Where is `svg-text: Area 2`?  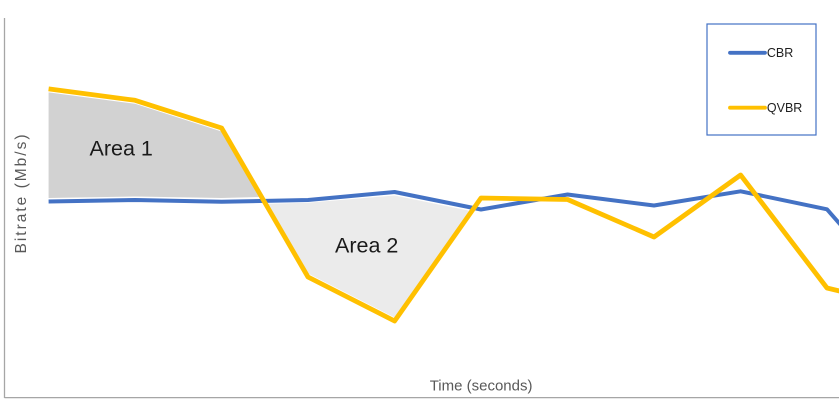
svg-text: Area 2 is located at coordinates (366, 246).